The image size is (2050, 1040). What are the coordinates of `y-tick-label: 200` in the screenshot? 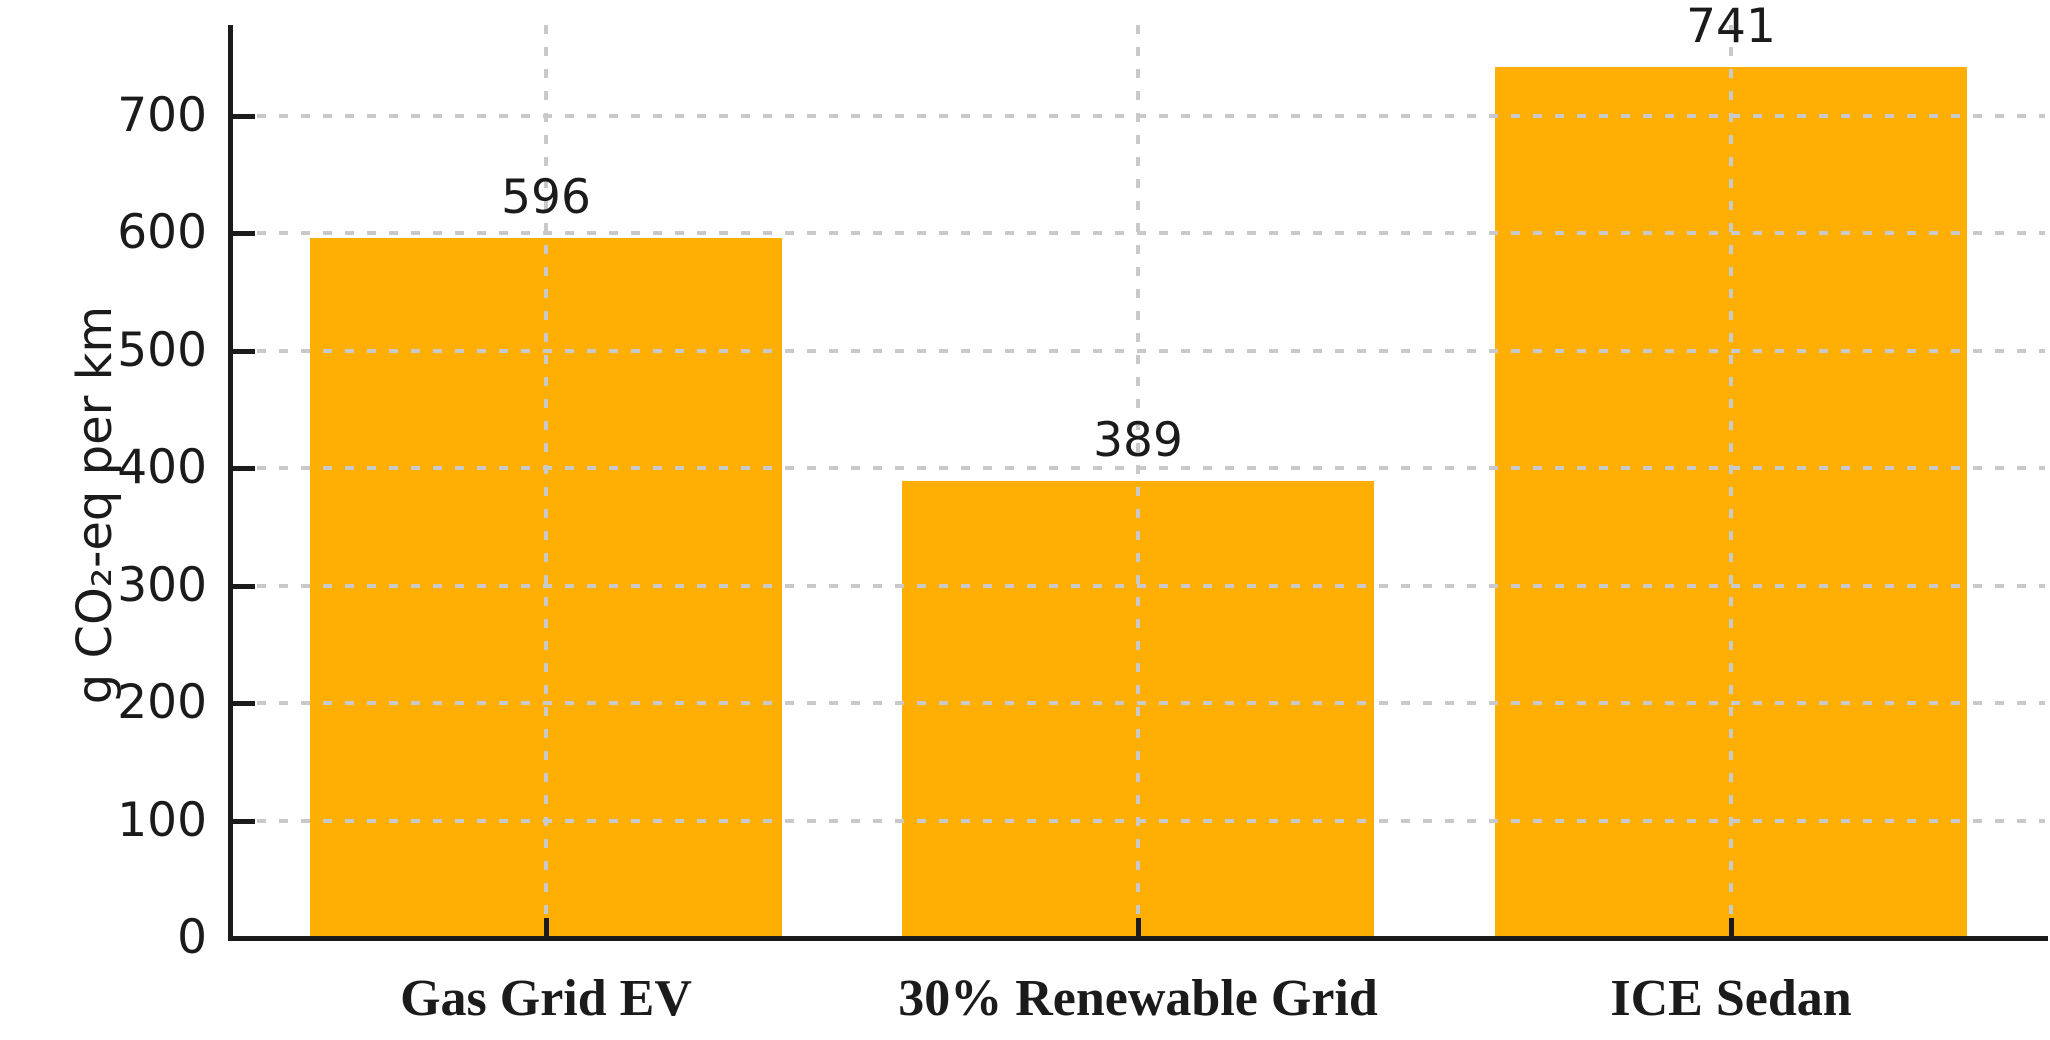 It's located at (162, 702).